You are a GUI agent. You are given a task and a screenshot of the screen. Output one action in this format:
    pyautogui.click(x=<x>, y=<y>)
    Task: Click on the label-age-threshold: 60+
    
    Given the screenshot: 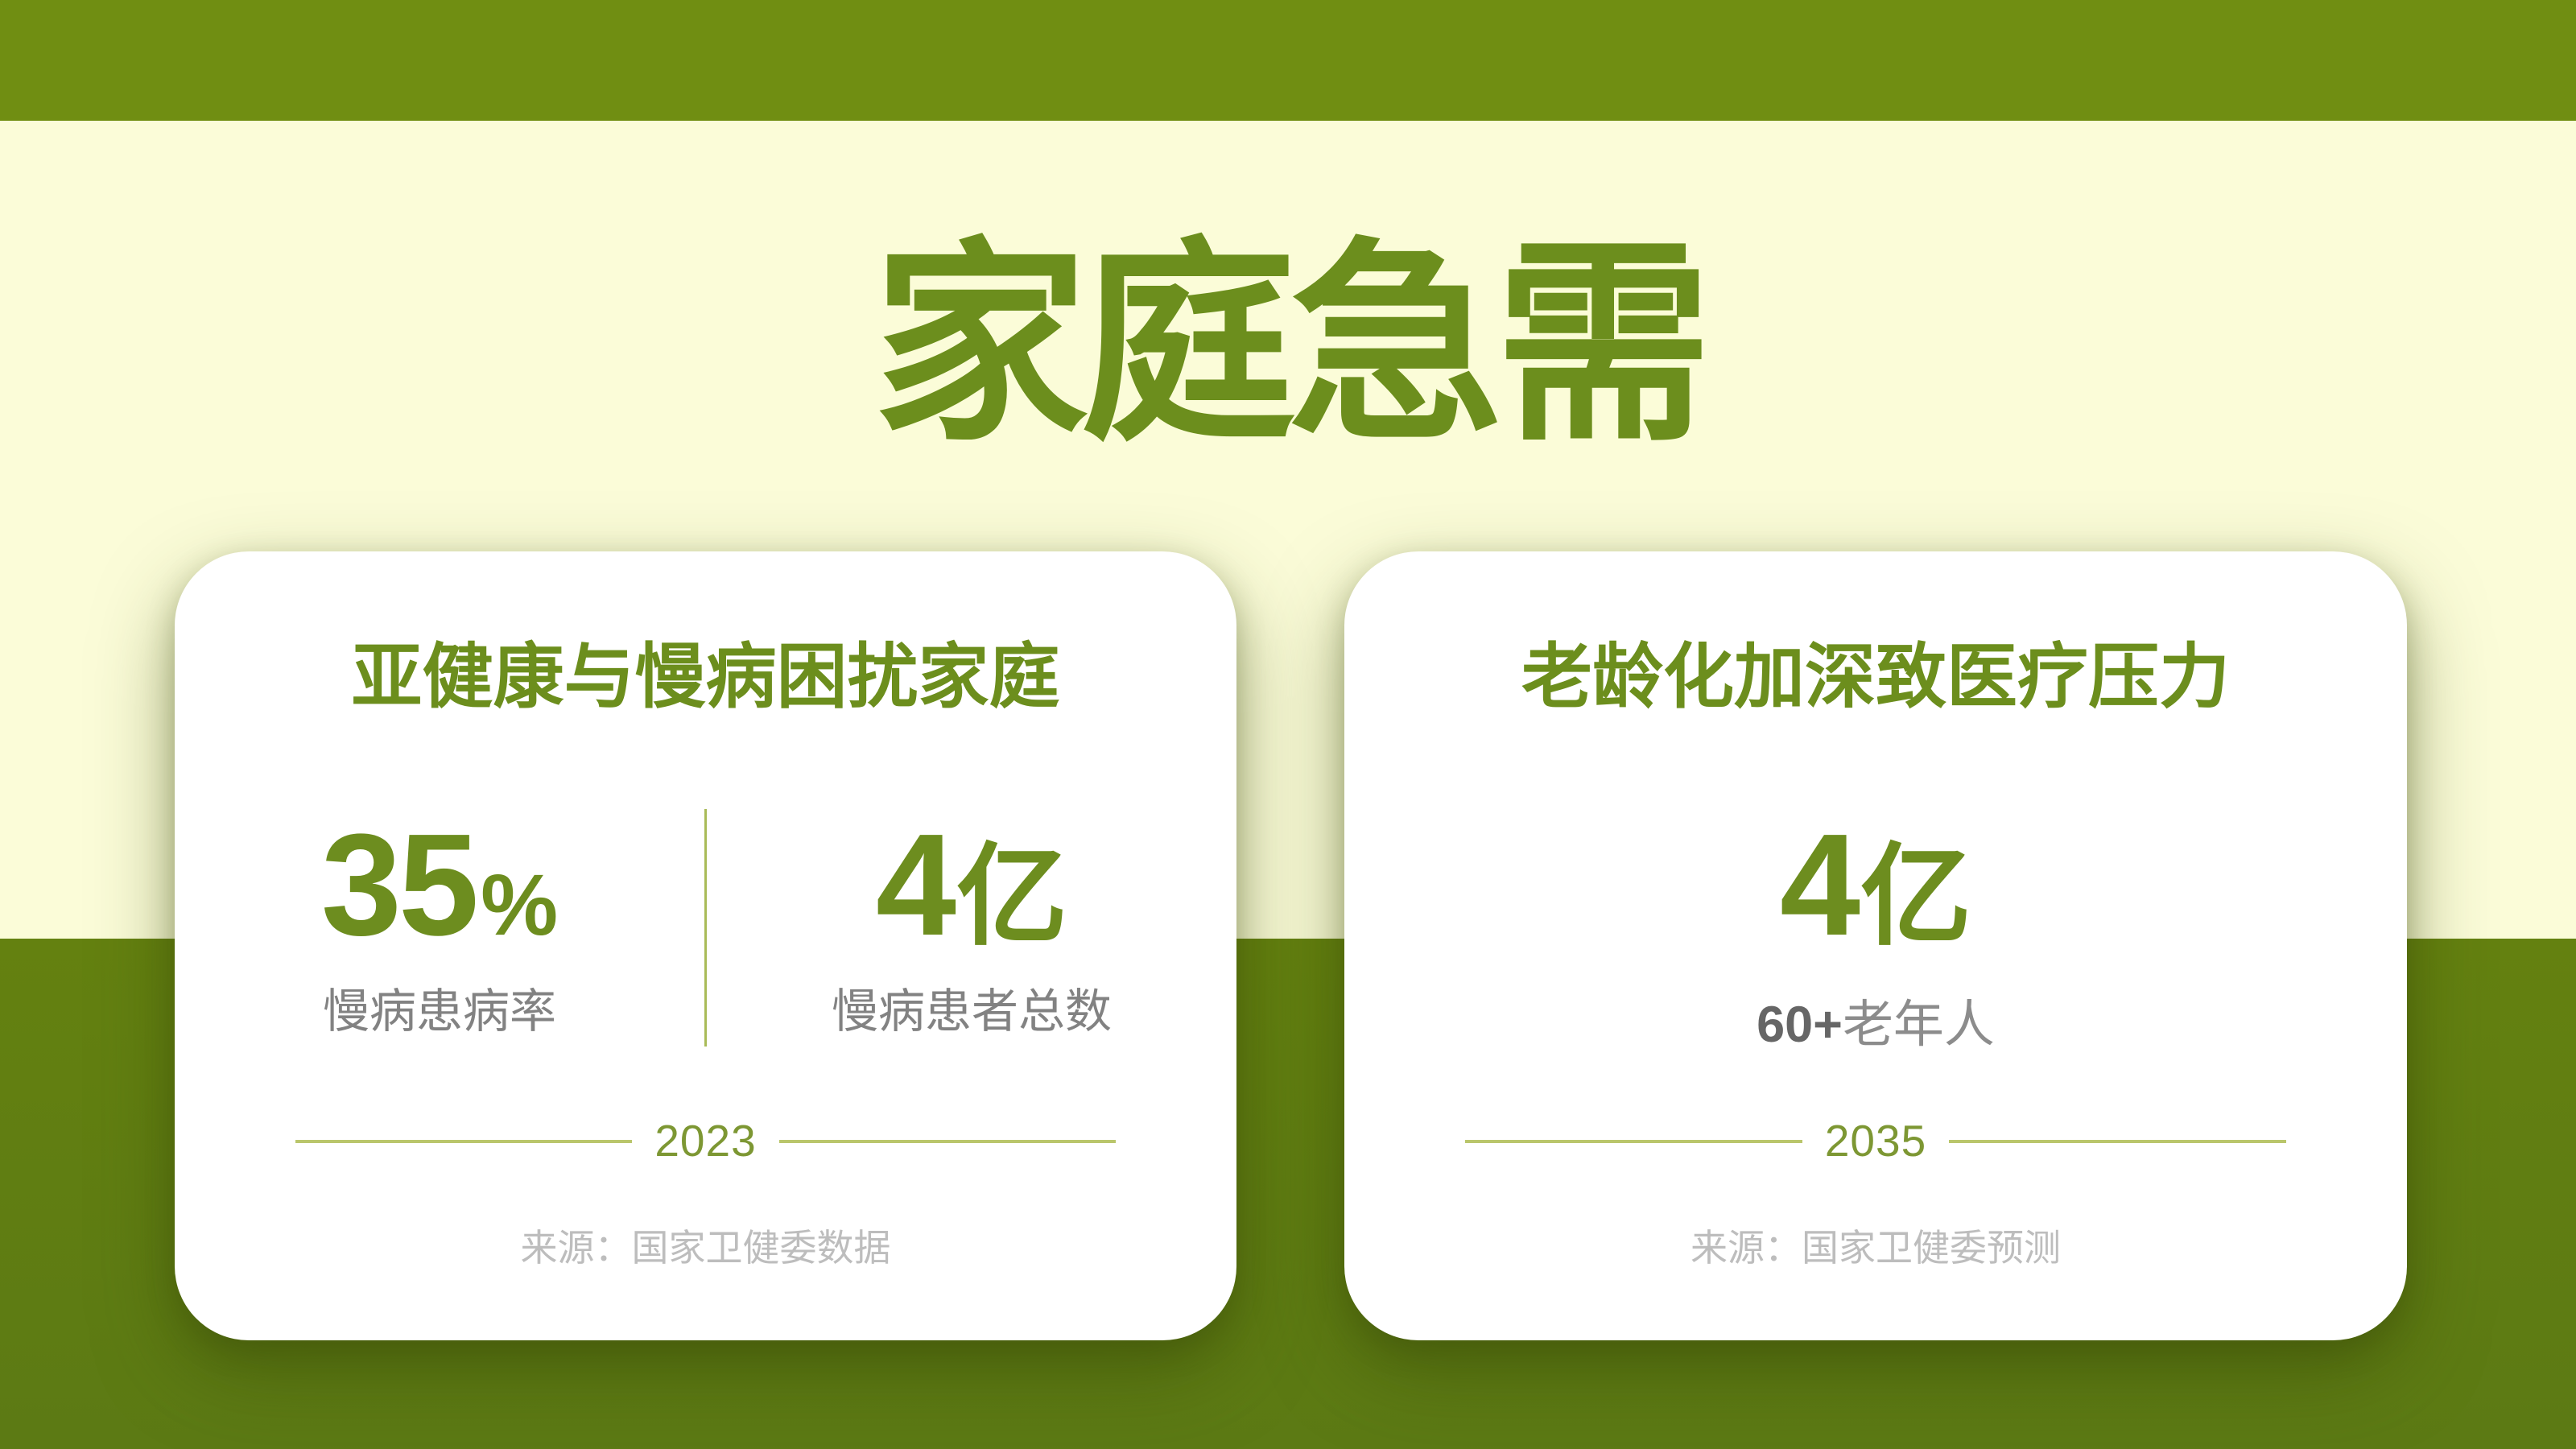 What is the action you would take?
    pyautogui.click(x=1800, y=1025)
    